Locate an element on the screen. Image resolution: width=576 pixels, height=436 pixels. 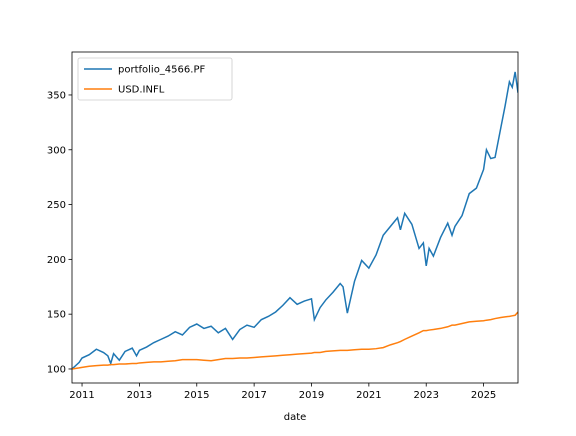
x-tick-label: 2015 is located at coordinates (196, 395).